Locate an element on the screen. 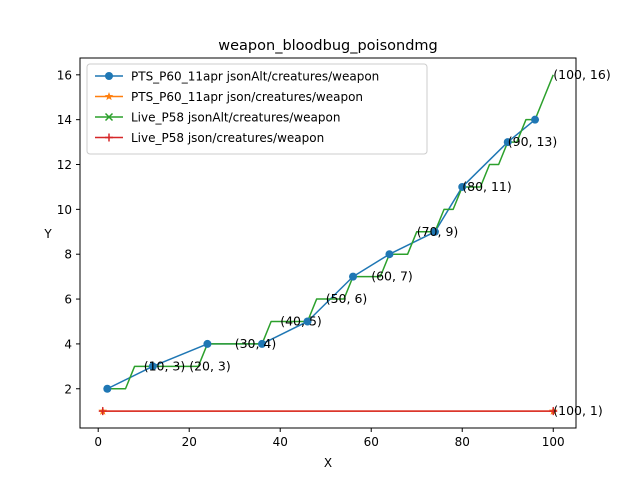 This screenshot has height=480, width=640. legend-label-3: Live_P58 jsonAlt/creatures/weapon is located at coordinates (235, 118).